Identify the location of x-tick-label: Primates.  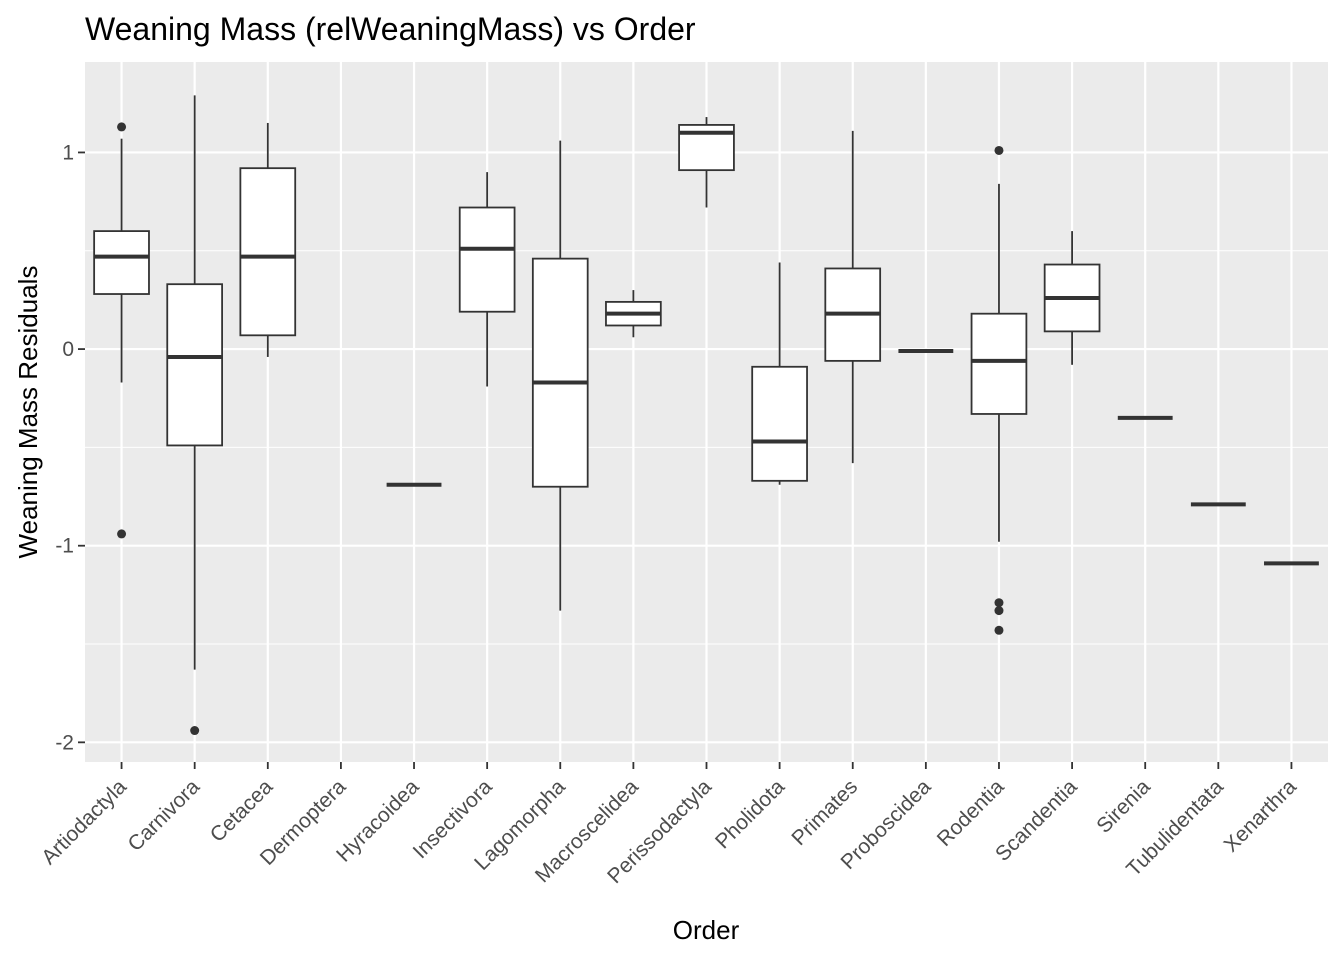
(824, 812).